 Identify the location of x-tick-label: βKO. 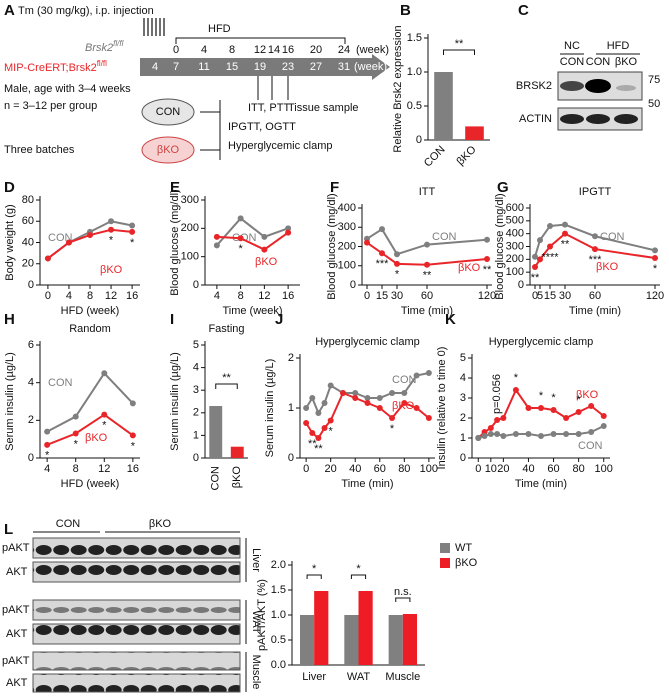
(237, 477).